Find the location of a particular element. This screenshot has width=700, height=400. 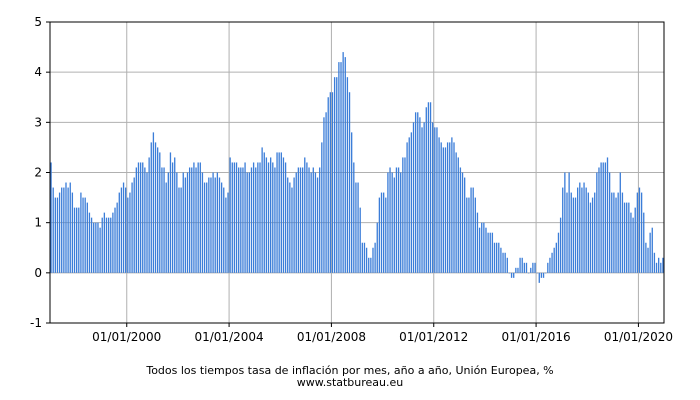

chart-source: www.statbureau.eu is located at coordinates (350, 382).